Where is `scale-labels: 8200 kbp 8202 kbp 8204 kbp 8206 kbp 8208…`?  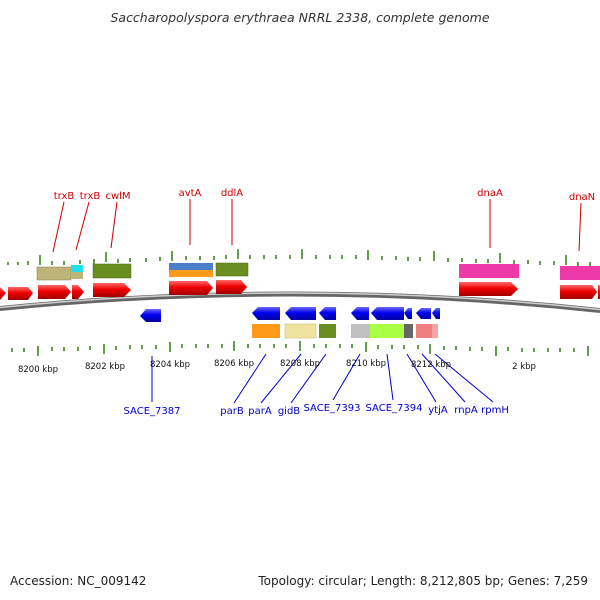
scale-labels: 8200 kbp 8202 kbp 8204 kbp 8206 kbp 8208… is located at coordinates (277, 367).